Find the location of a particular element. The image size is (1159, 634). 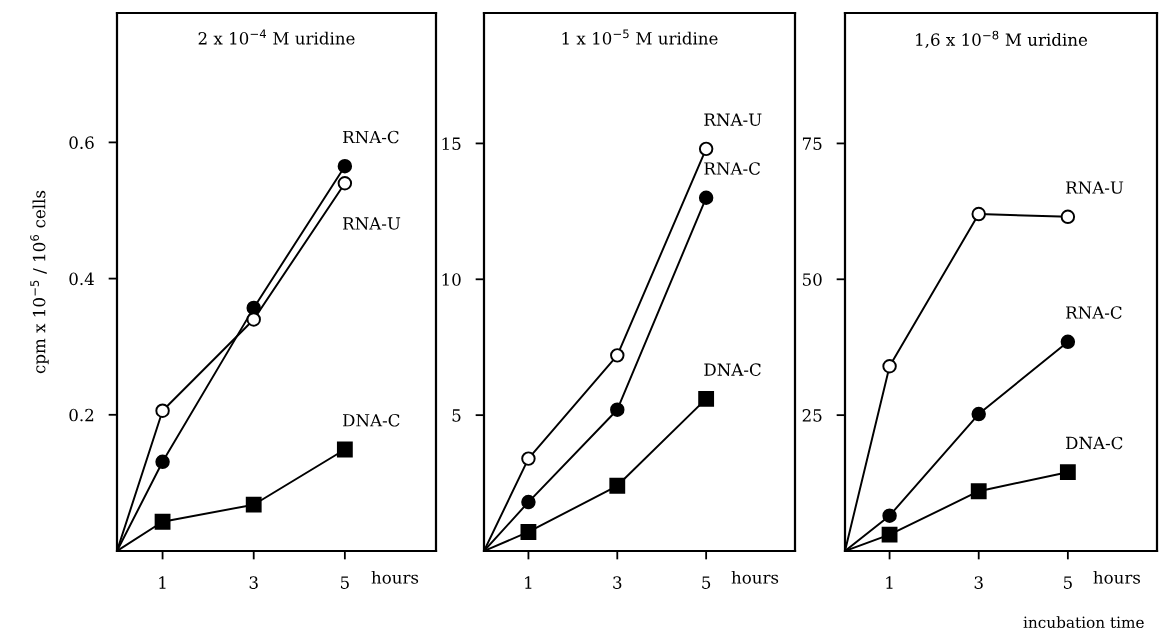

y-tick-label: 10 is located at coordinates (451, 279).